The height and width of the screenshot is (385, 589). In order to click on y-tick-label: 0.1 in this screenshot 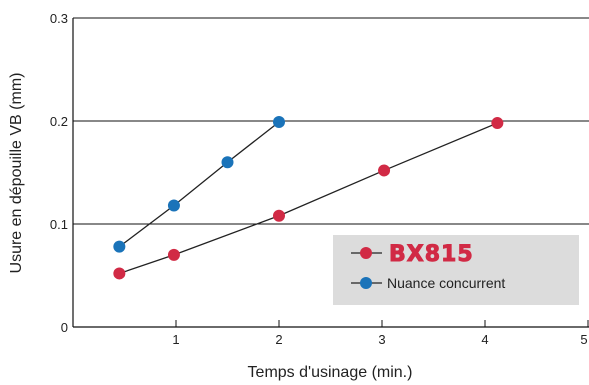, I will do `click(59, 224)`.